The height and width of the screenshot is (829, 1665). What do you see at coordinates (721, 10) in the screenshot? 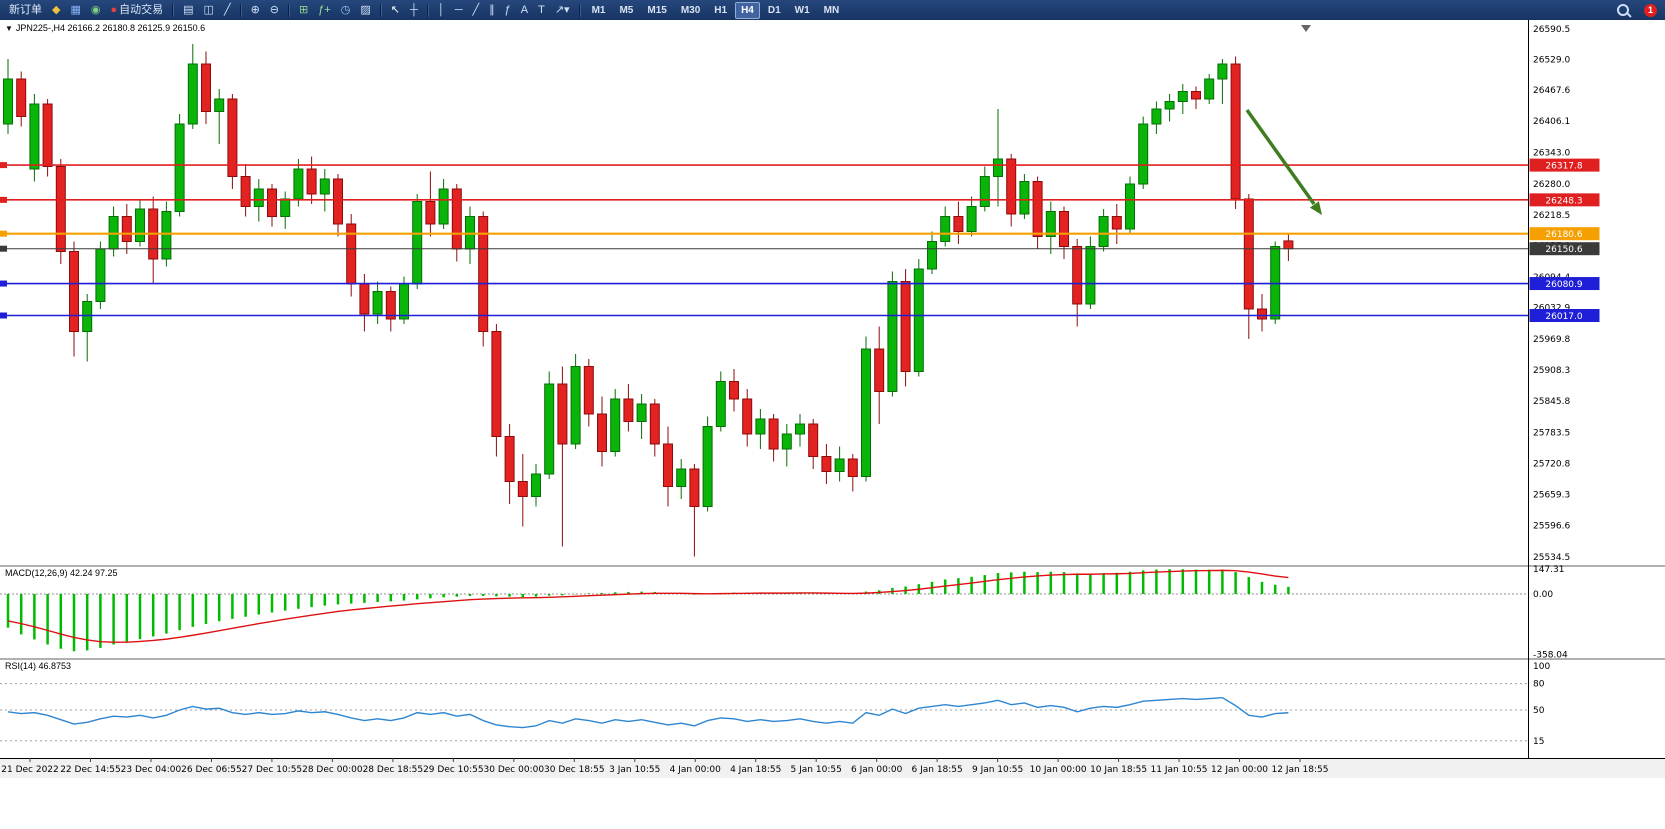
I see `timeframe-button-h1: H1` at bounding box center [721, 10].